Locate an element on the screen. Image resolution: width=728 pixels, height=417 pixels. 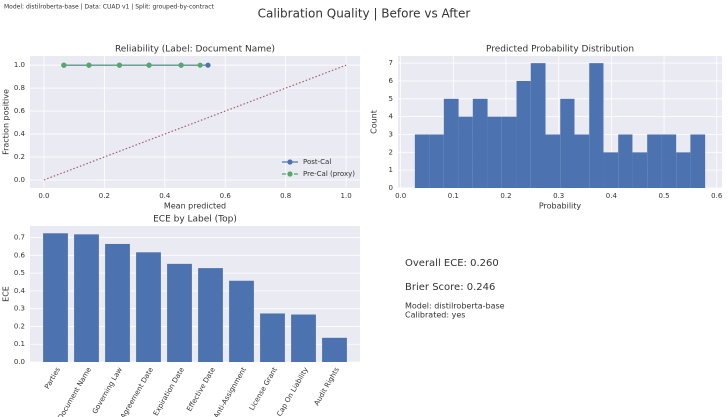
y-tick-label: 1 is located at coordinates (391, 170).